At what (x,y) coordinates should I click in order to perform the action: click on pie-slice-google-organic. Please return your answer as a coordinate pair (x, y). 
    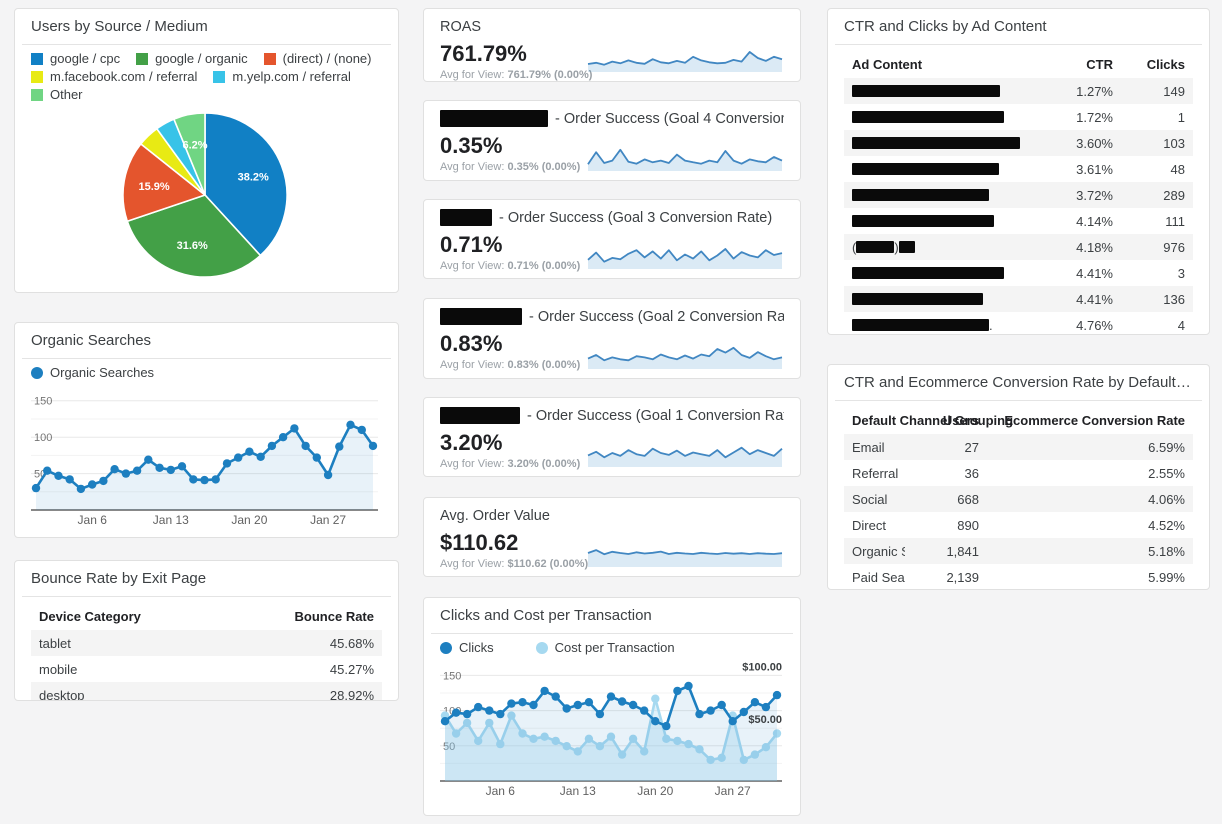
    Looking at the image, I should click on (194, 236).